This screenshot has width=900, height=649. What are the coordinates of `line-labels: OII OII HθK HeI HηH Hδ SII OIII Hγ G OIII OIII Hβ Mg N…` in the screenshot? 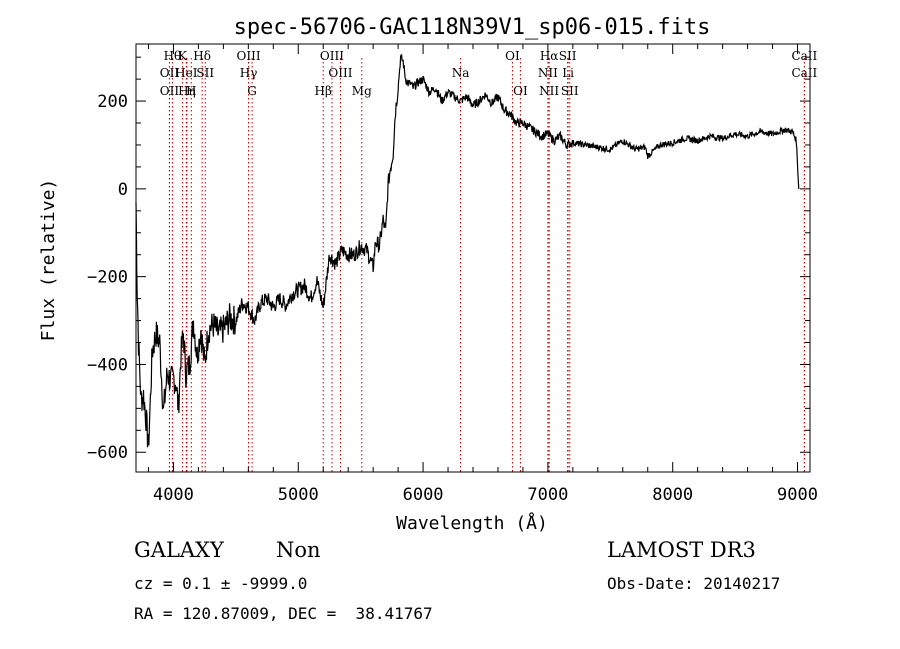 It's located at (489, 73).